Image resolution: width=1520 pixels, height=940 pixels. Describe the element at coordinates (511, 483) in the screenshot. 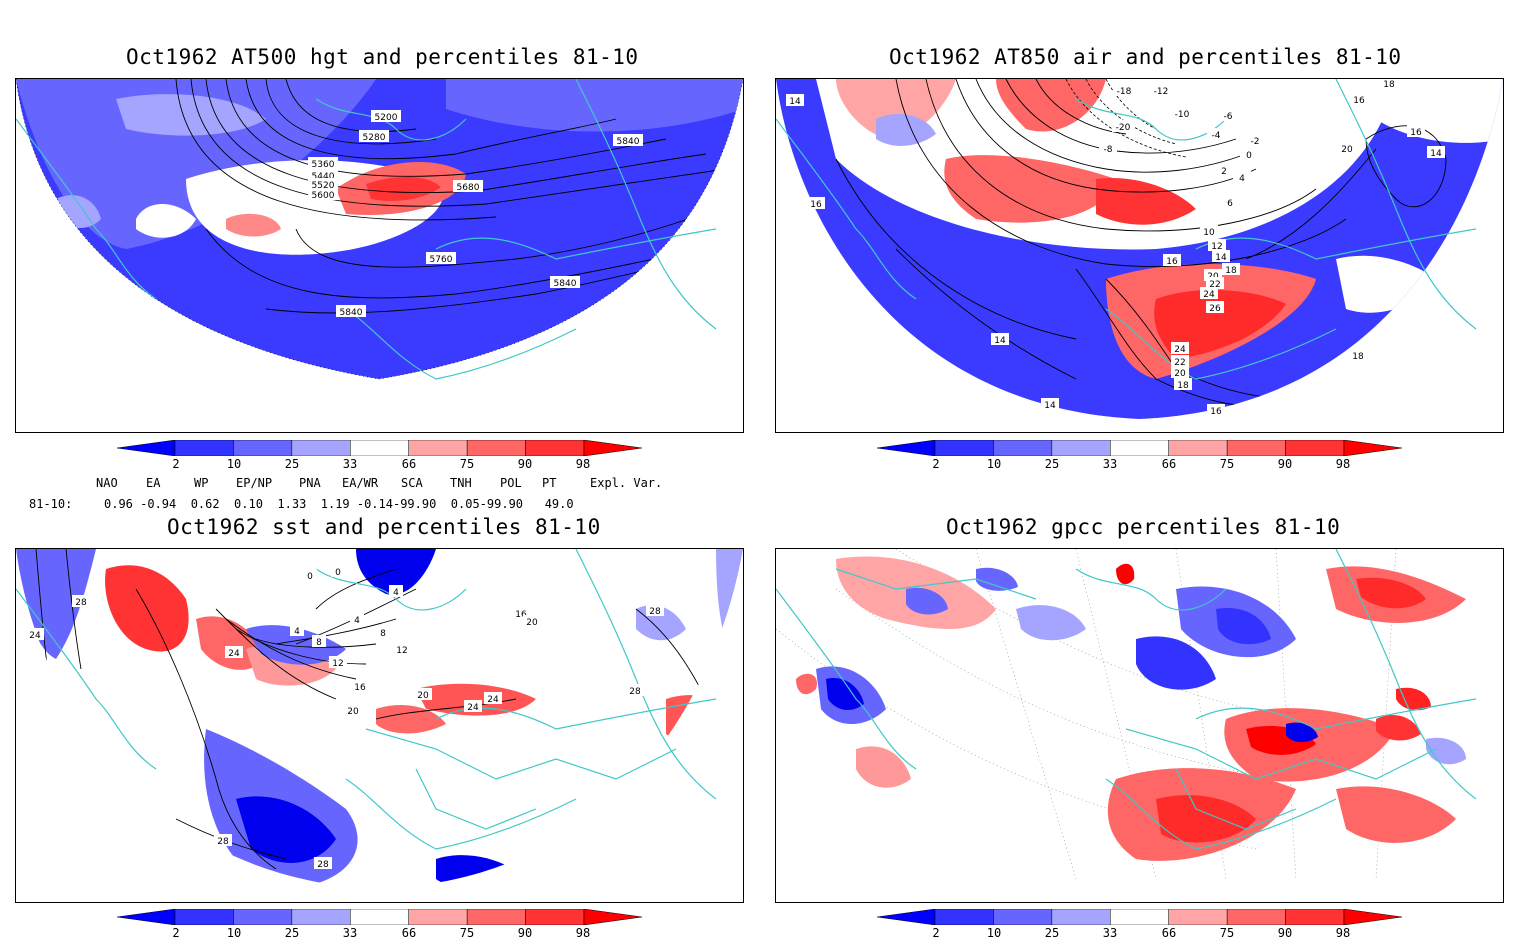

I see `index-header: POL` at that location.